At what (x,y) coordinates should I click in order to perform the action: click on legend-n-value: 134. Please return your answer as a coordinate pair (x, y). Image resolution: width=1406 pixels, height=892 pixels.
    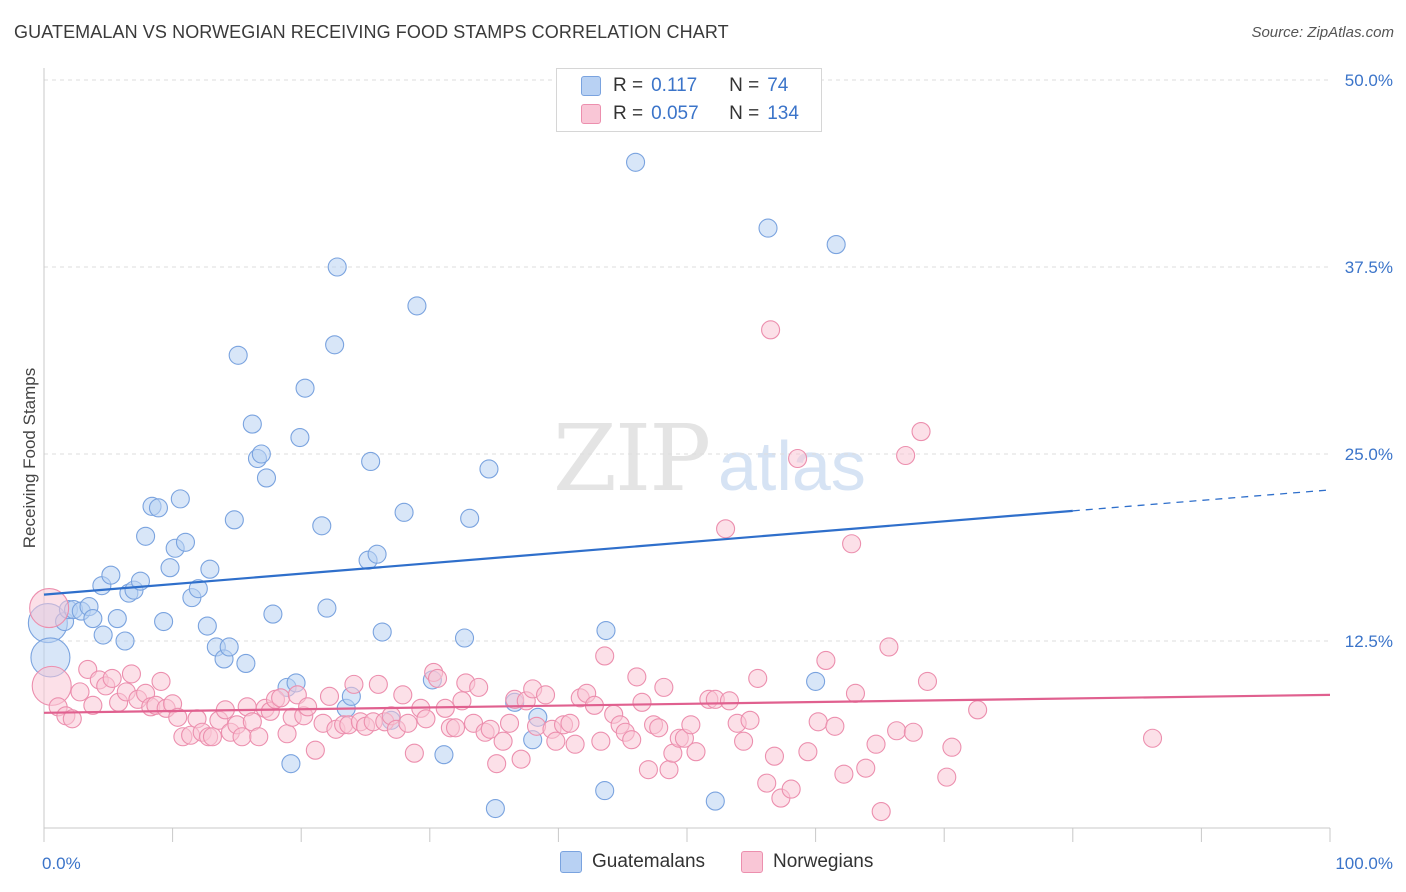
    Looking at the image, I should click on (783, 113).